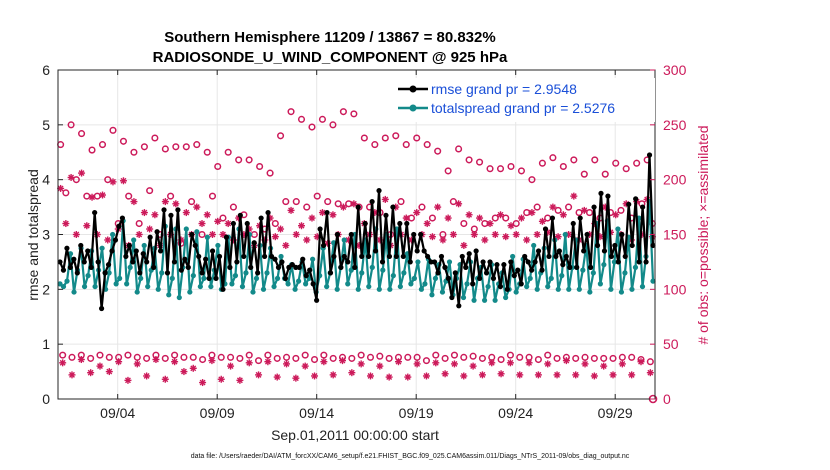  Describe the element at coordinates (46, 235) in the screenshot. I see `y-tick-label: 3` at that location.